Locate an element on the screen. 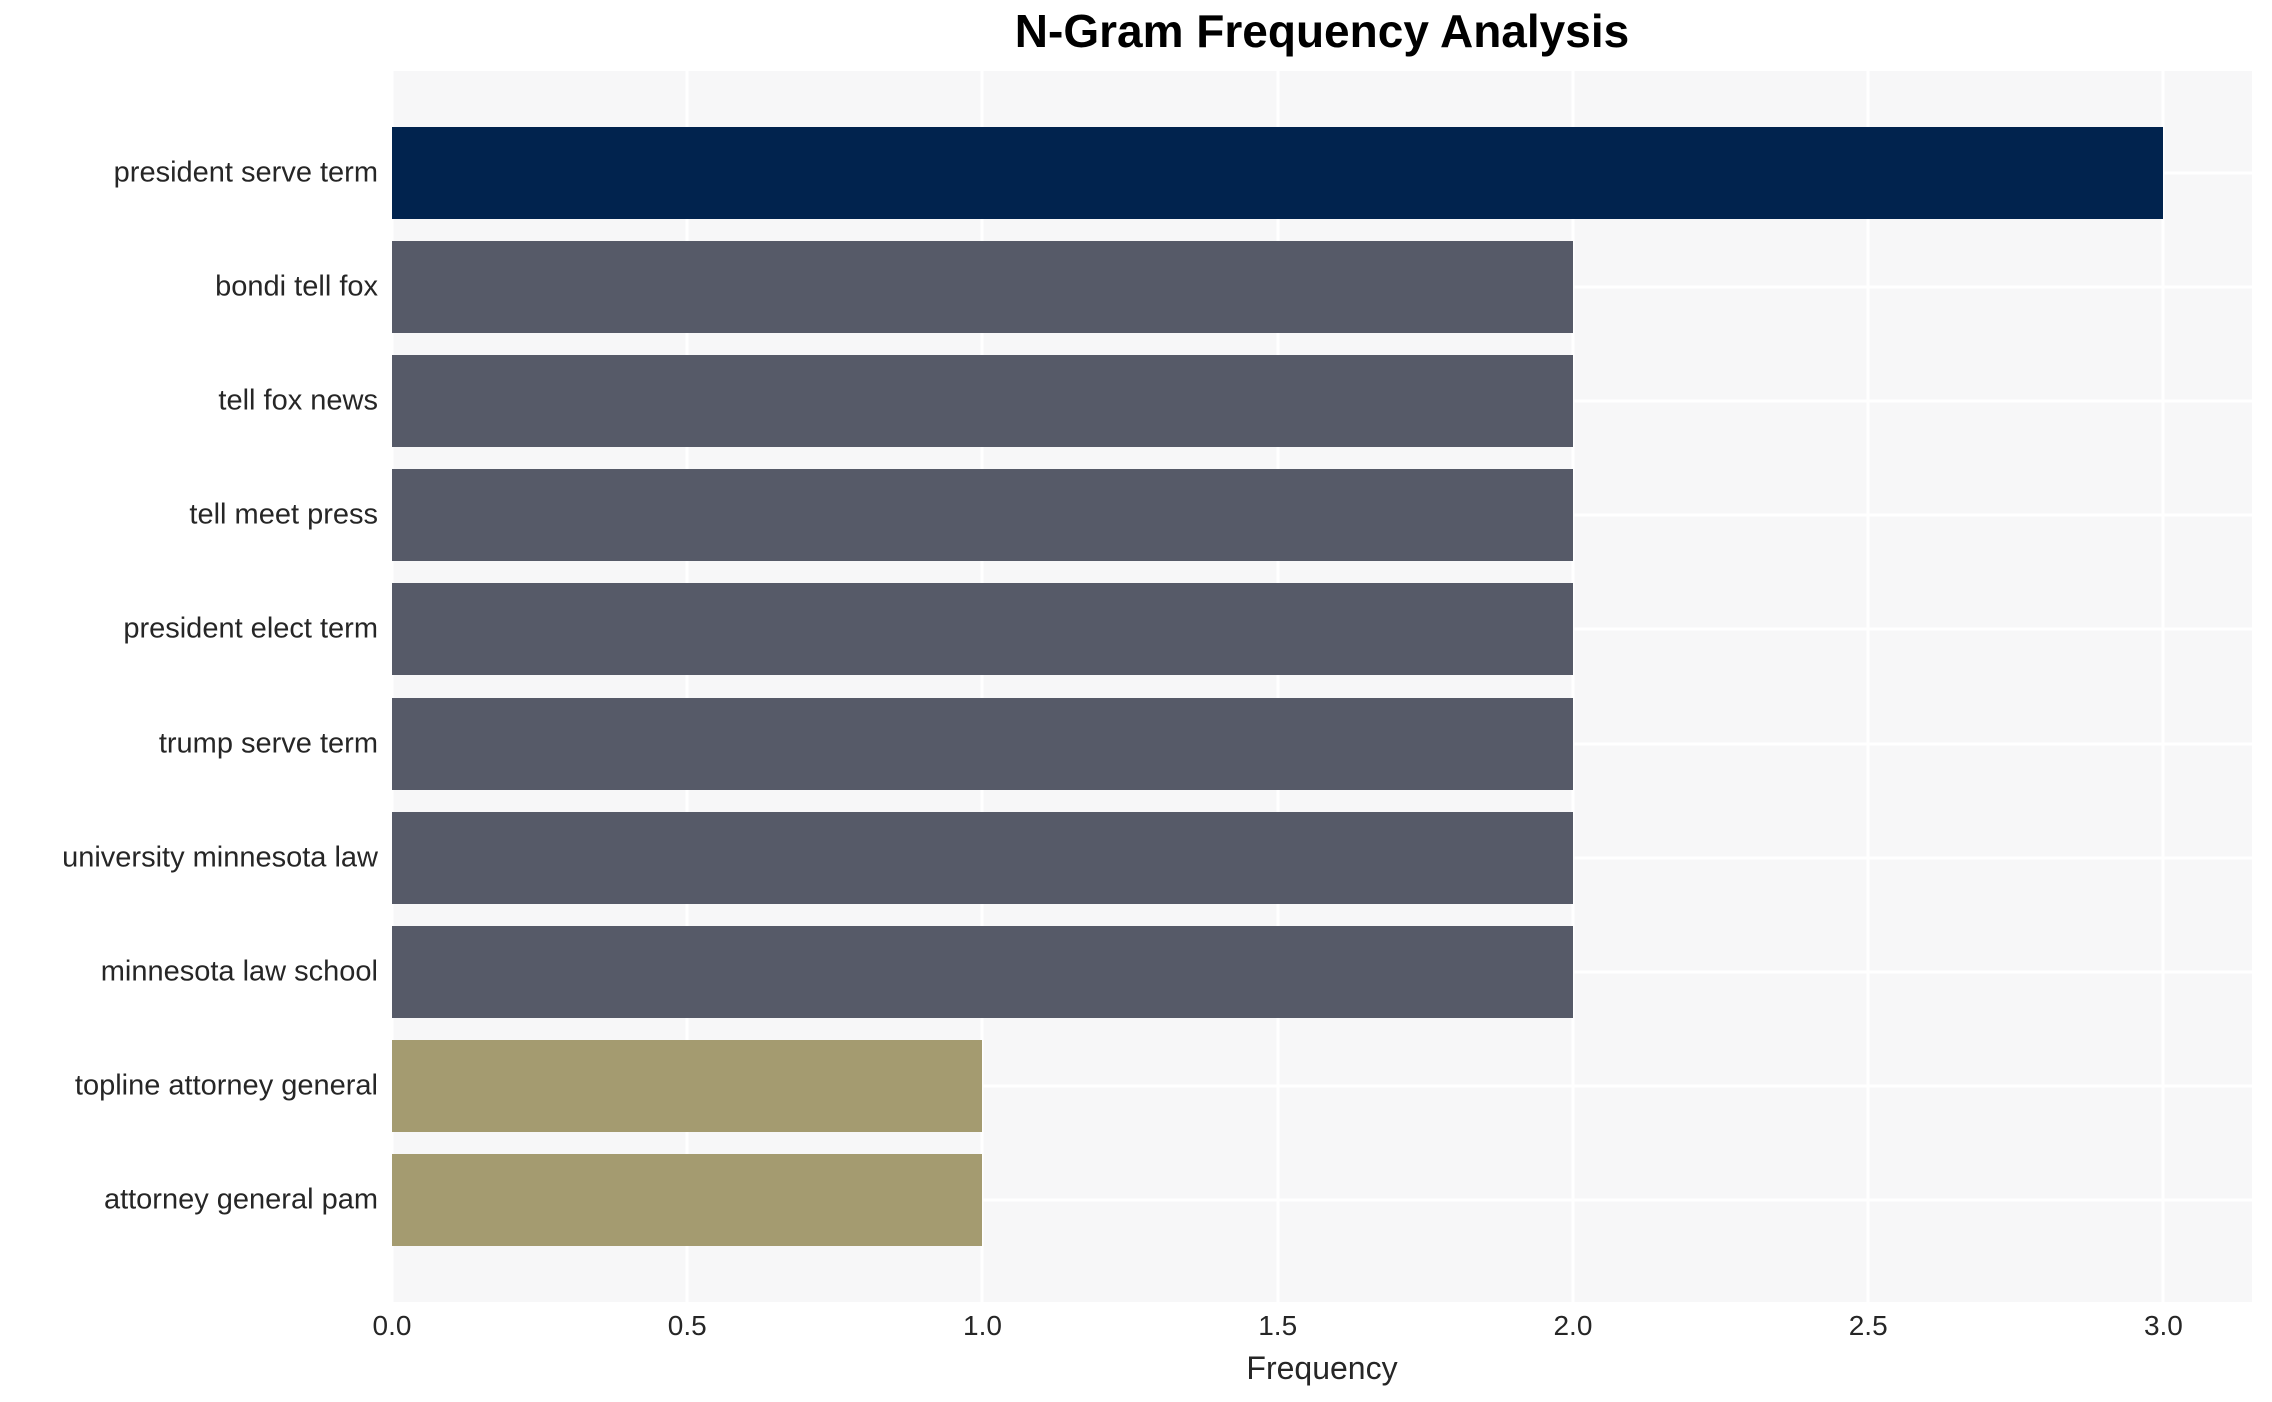  y-tick-label-bondi-tell-fox: bondi tell fox is located at coordinates (296, 286).